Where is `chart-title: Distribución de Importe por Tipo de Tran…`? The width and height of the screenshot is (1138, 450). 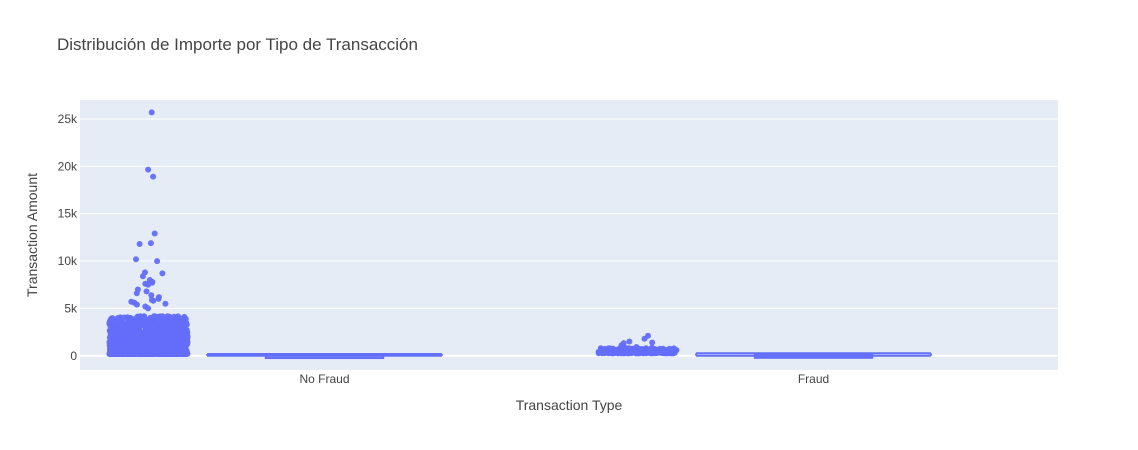 chart-title: Distribución de Importe por Tipo de Tran… is located at coordinates (237, 44).